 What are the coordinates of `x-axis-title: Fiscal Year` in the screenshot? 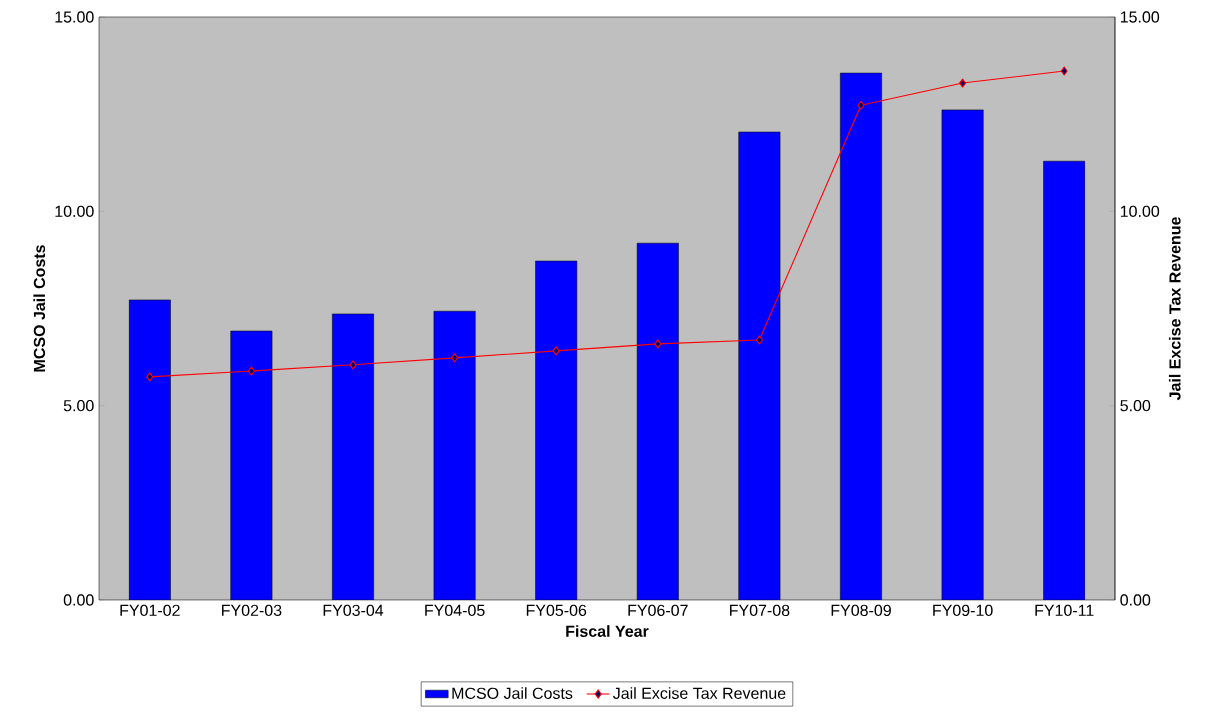 It's located at (607, 631).